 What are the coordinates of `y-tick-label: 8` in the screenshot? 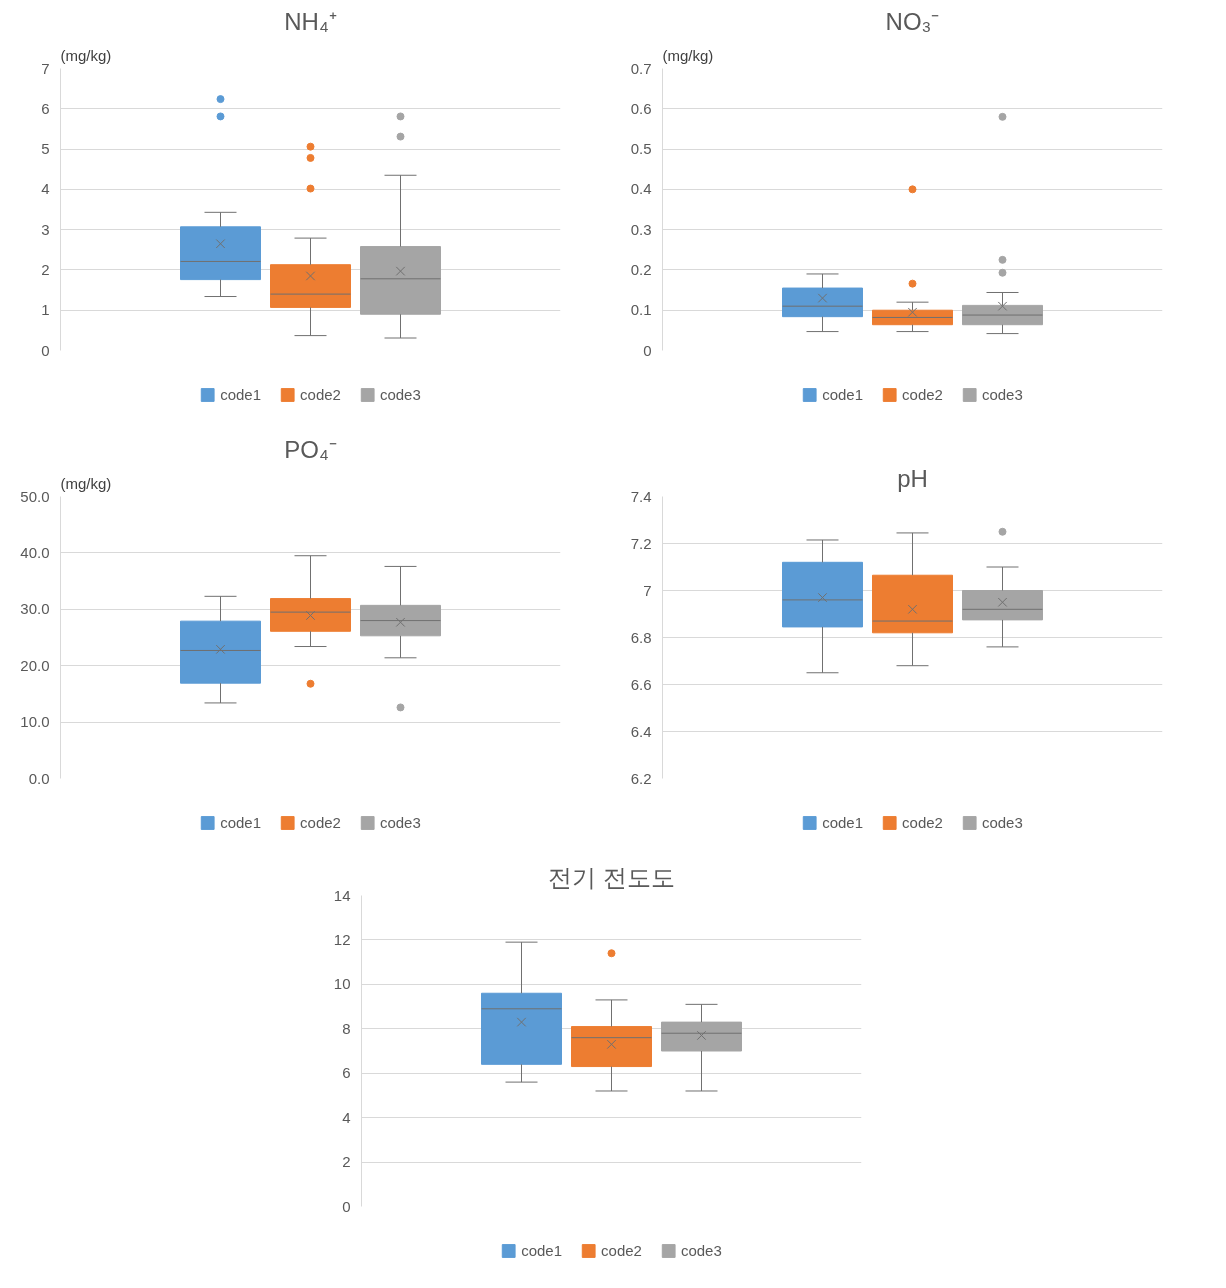 It's located at (346, 1028).